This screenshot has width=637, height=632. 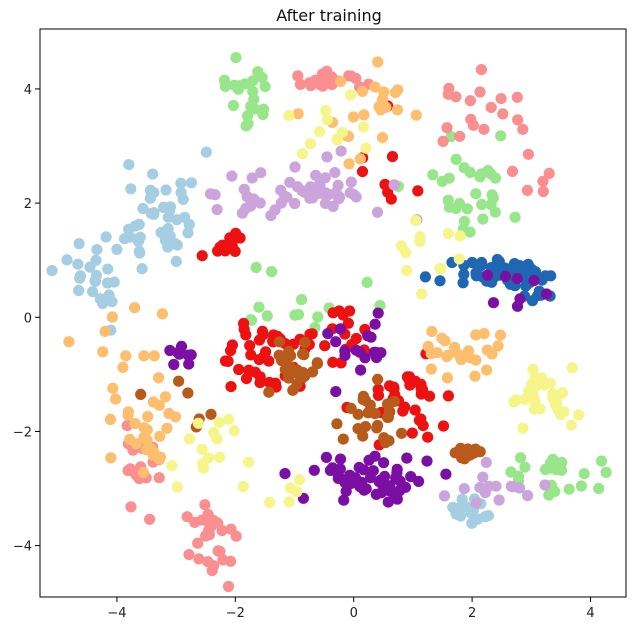 What do you see at coordinates (22, 547) in the screenshot?
I see `y-tick-label: −4` at bounding box center [22, 547].